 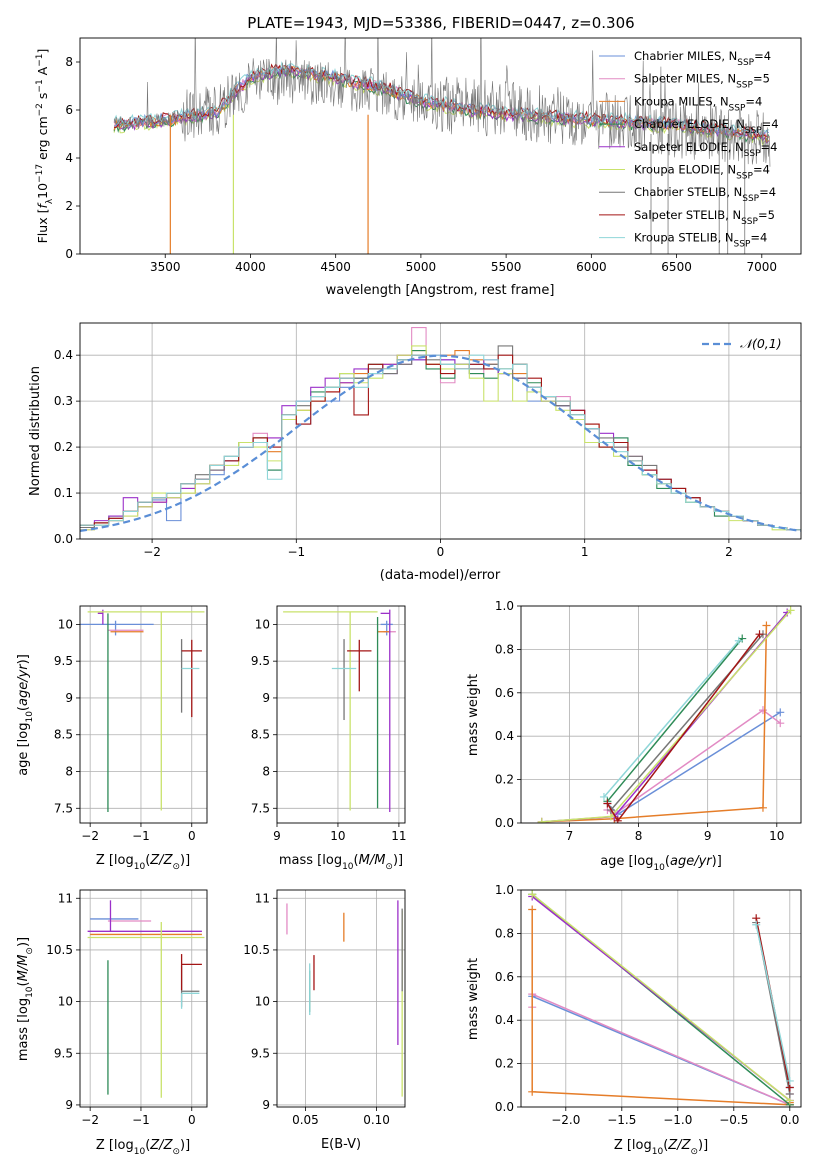 I want to click on legend-label: Salpeter MILES, NSSP=5, so click(x=702, y=81).